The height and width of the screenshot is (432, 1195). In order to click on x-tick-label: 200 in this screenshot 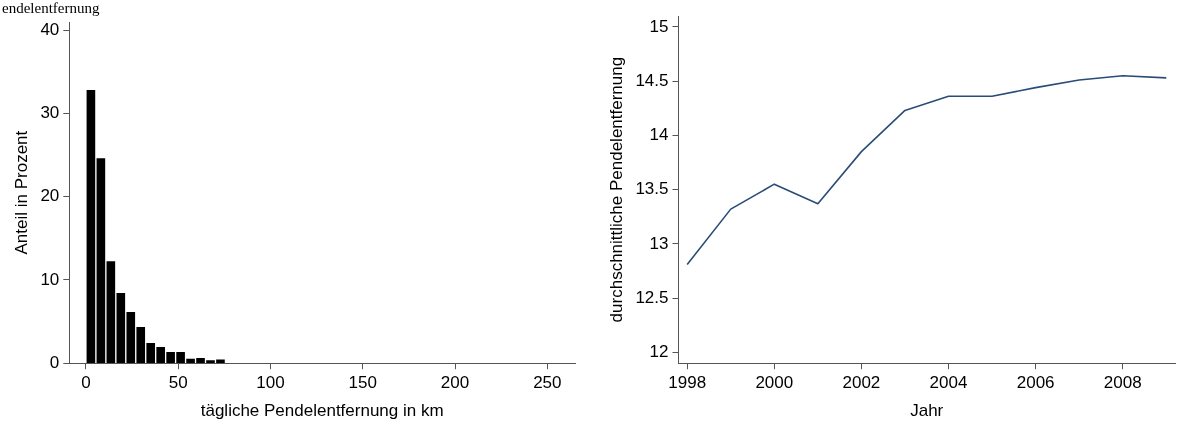, I will do `click(455, 383)`.